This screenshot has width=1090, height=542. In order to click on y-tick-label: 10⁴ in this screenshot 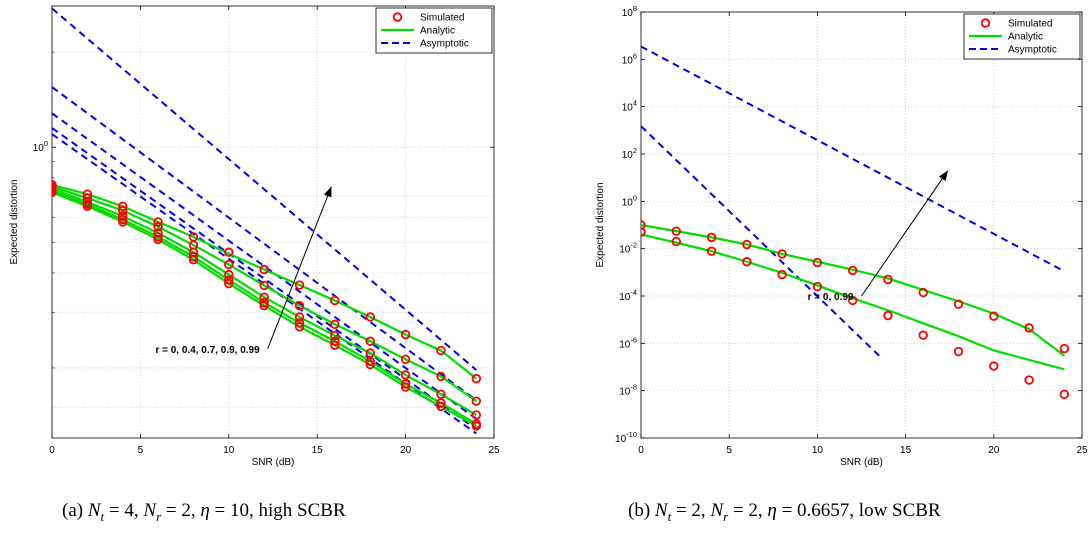, I will do `click(629, 106)`.